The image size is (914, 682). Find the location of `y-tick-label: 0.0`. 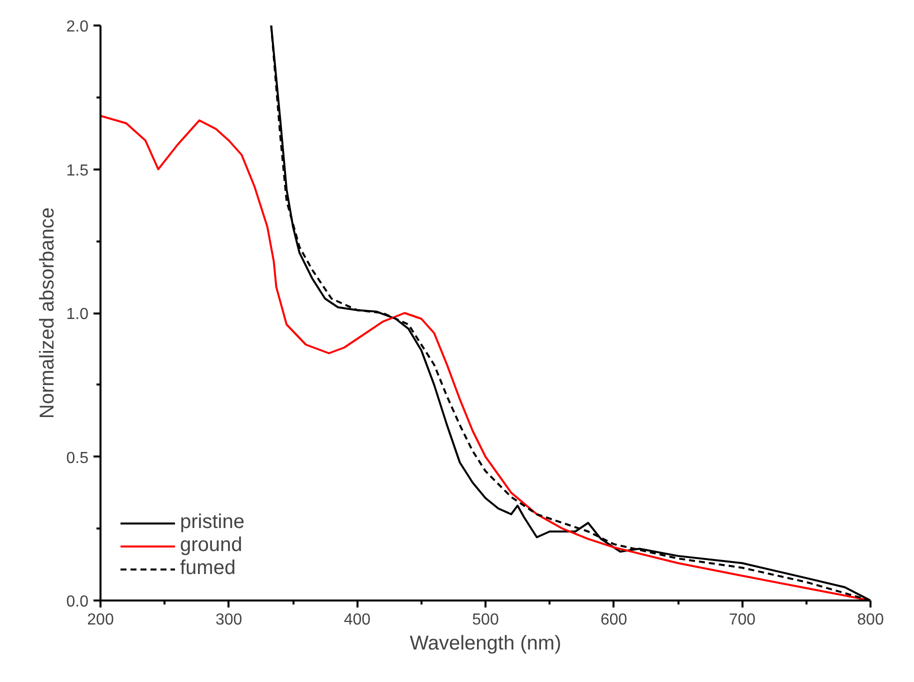

y-tick-label: 0.0 is located at coordinates (77, 602).